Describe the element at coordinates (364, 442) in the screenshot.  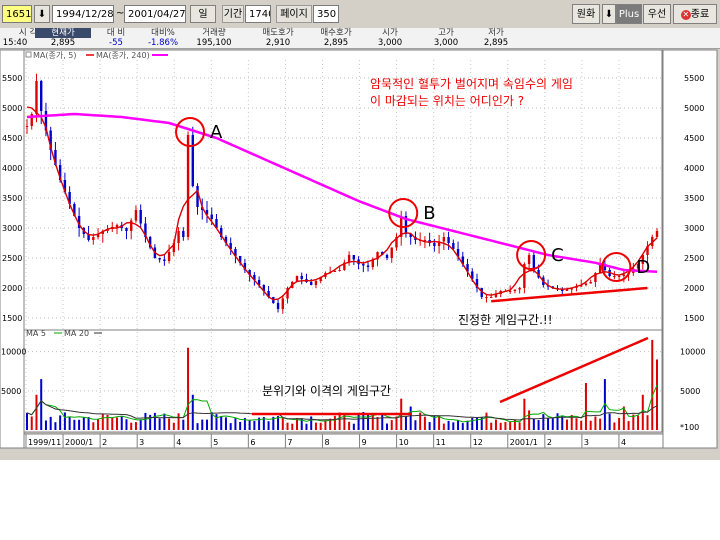
I see `x-tick-label: 9` at that location.